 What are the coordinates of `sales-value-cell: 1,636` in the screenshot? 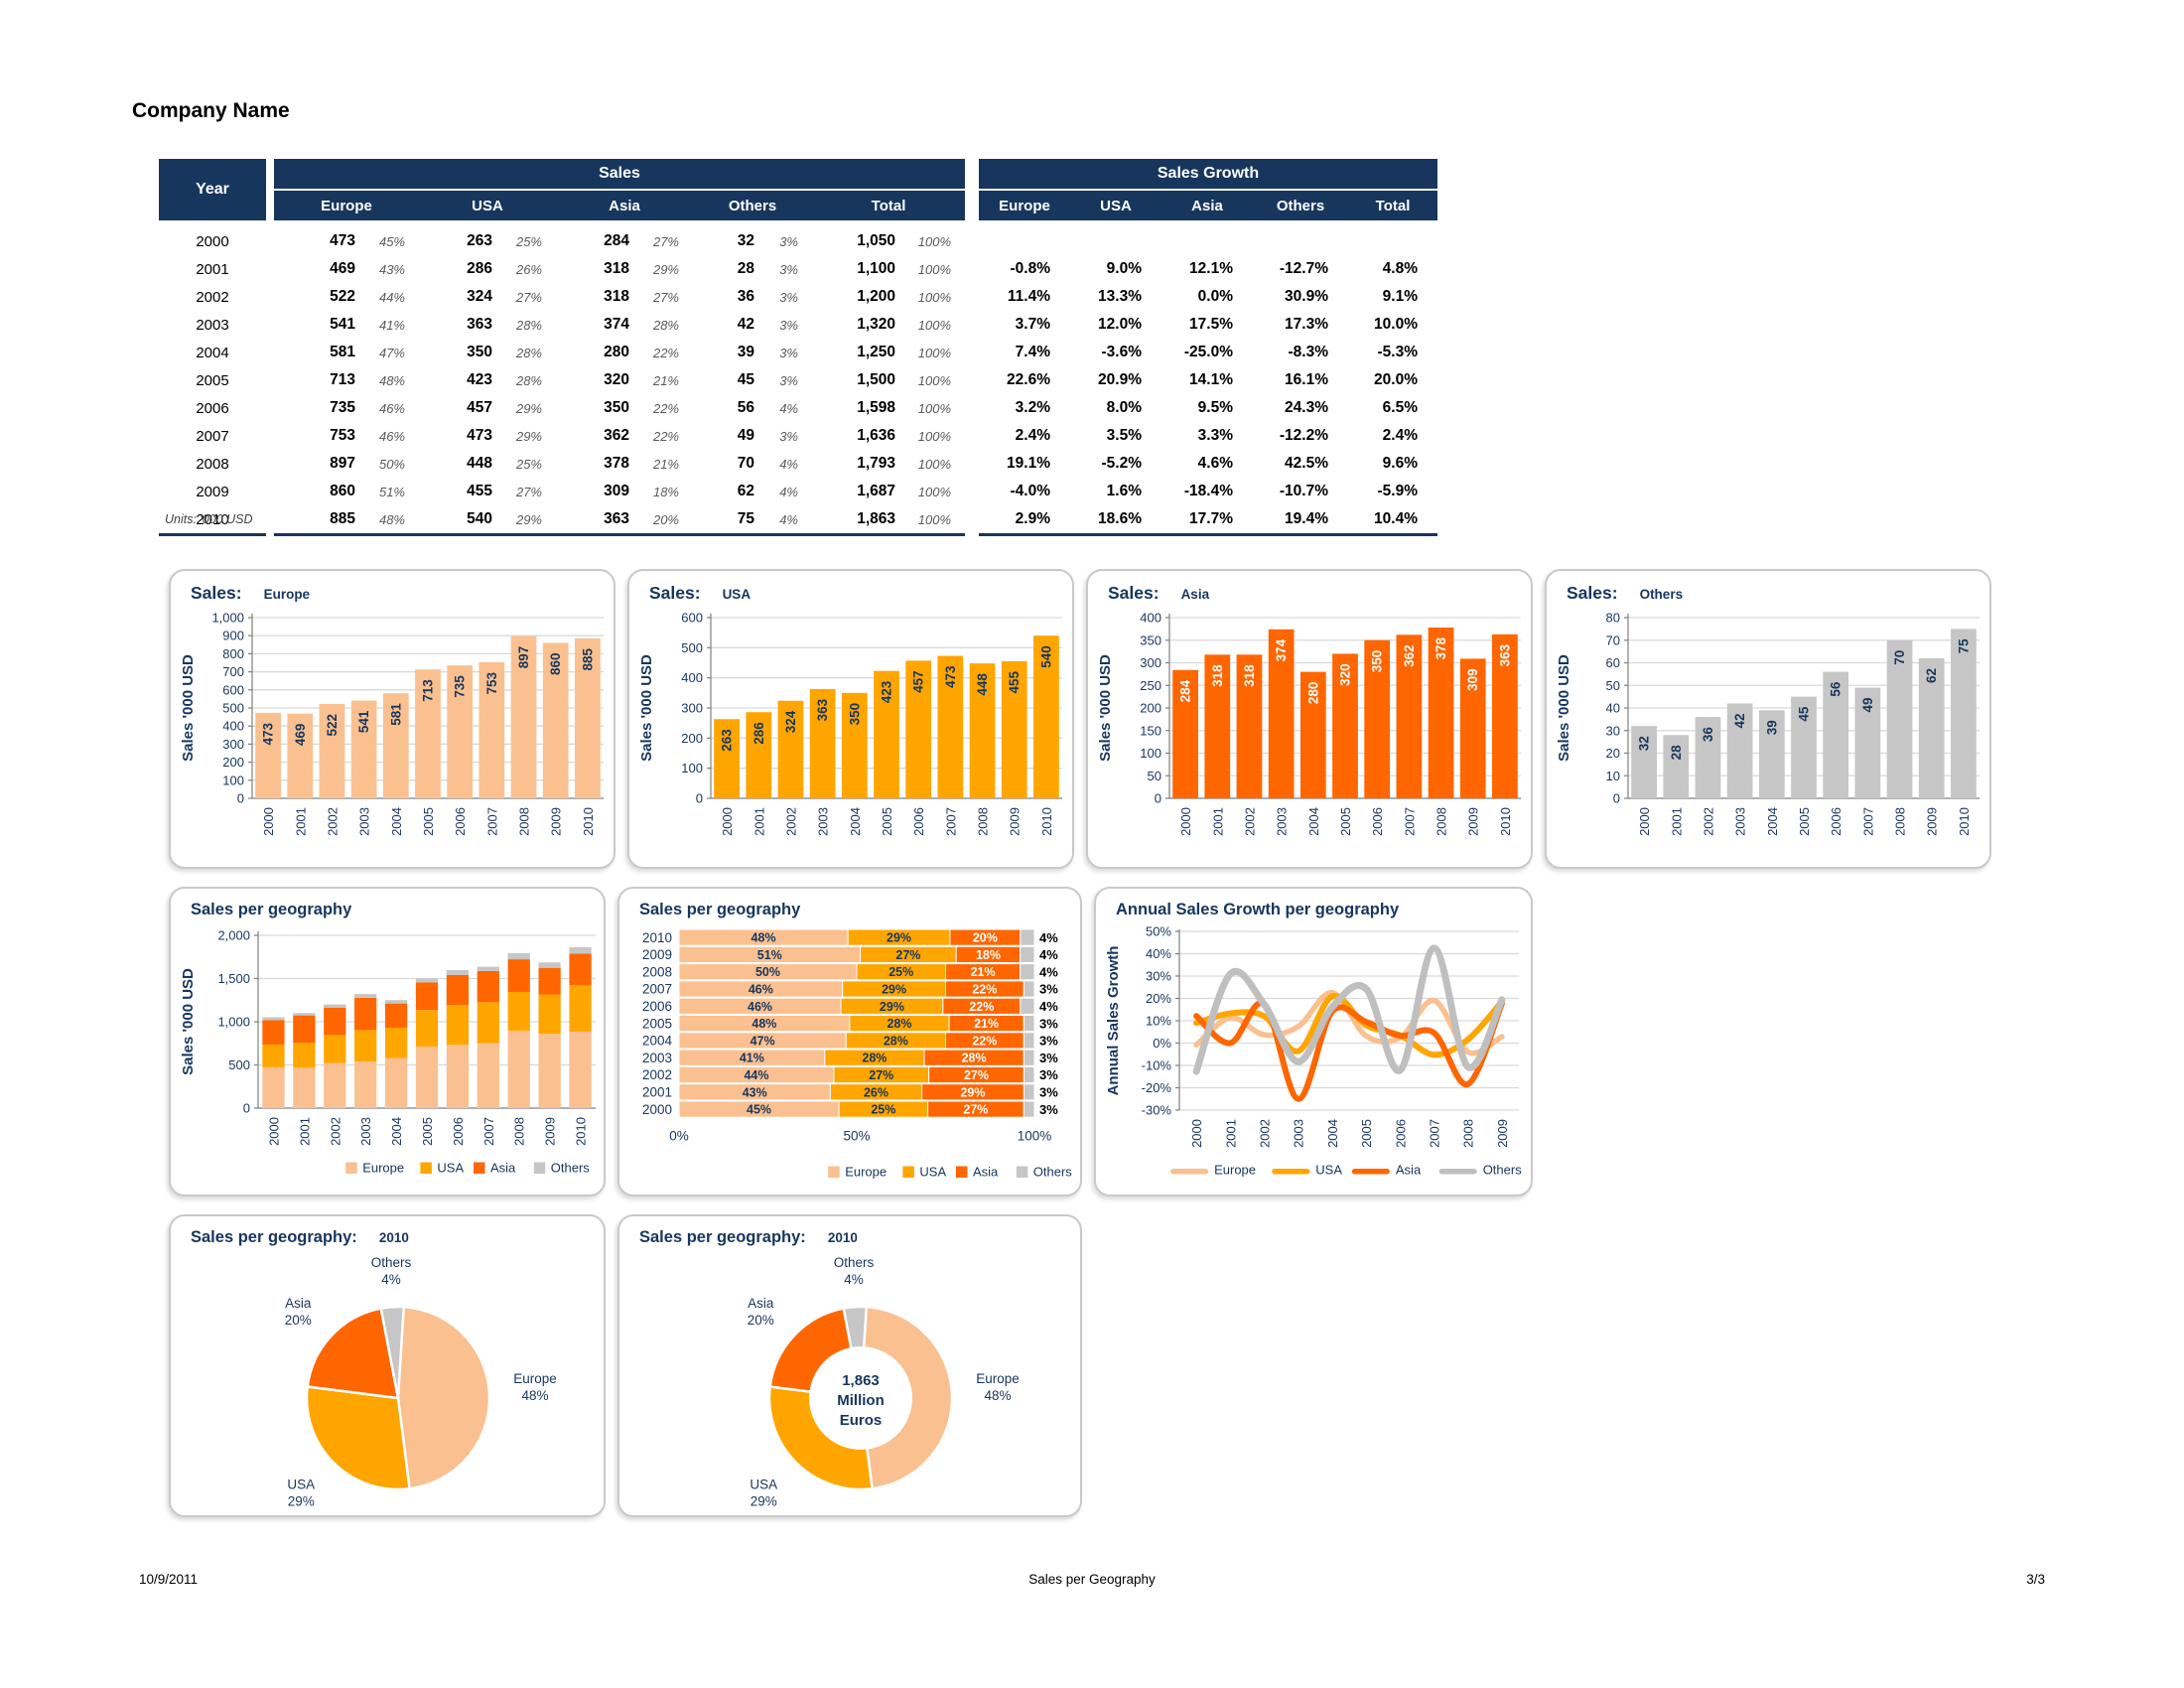 It's located at (876, 435).